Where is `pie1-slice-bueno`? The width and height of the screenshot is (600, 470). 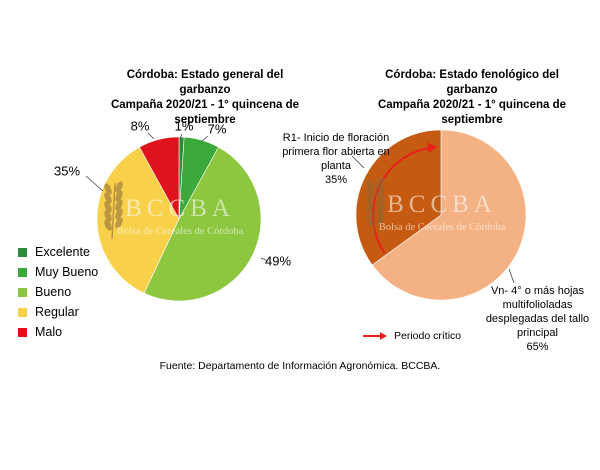 pie1-slice-bueno is located at coordinates (202, 224).